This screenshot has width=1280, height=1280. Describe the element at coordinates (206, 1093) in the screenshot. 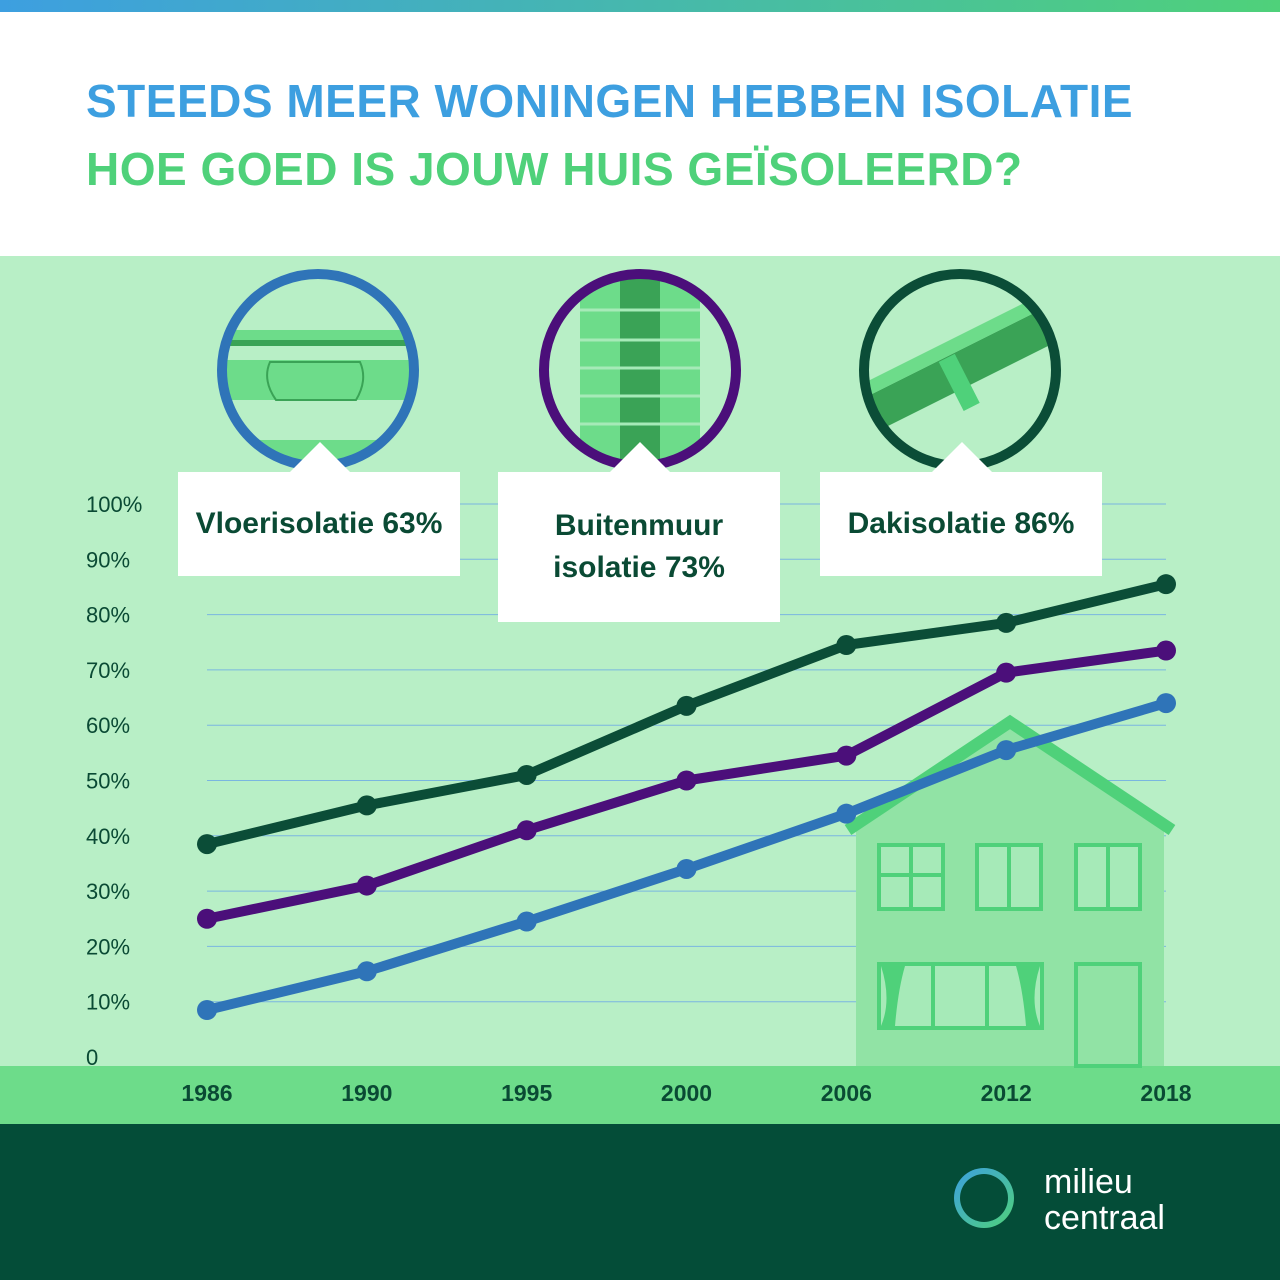

I see `x-tick-label: 1986` at that location.